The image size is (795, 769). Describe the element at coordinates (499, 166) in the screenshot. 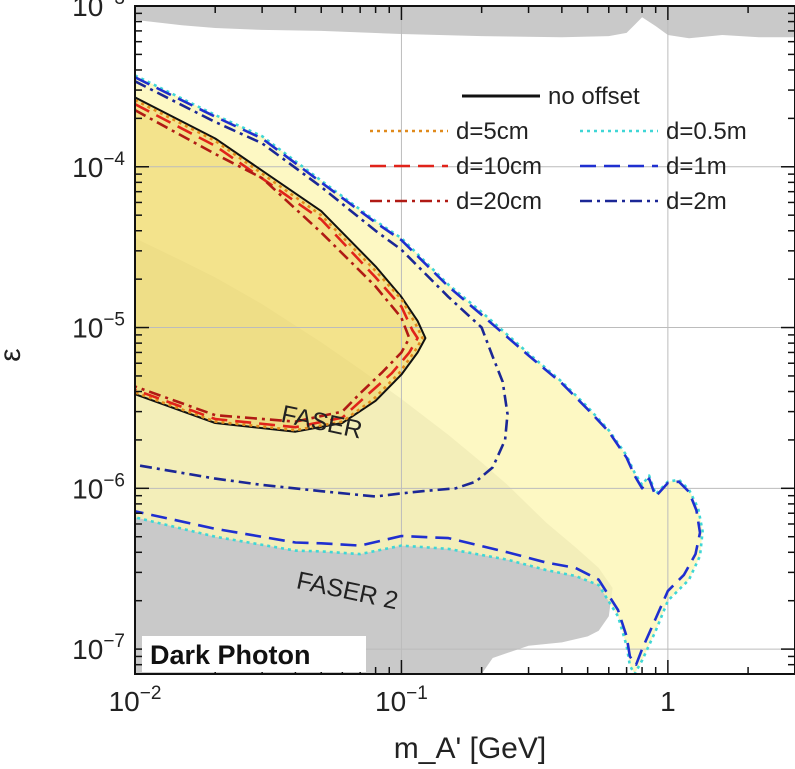

I see `legend-label-d-10cm: d=10cm` at that location.